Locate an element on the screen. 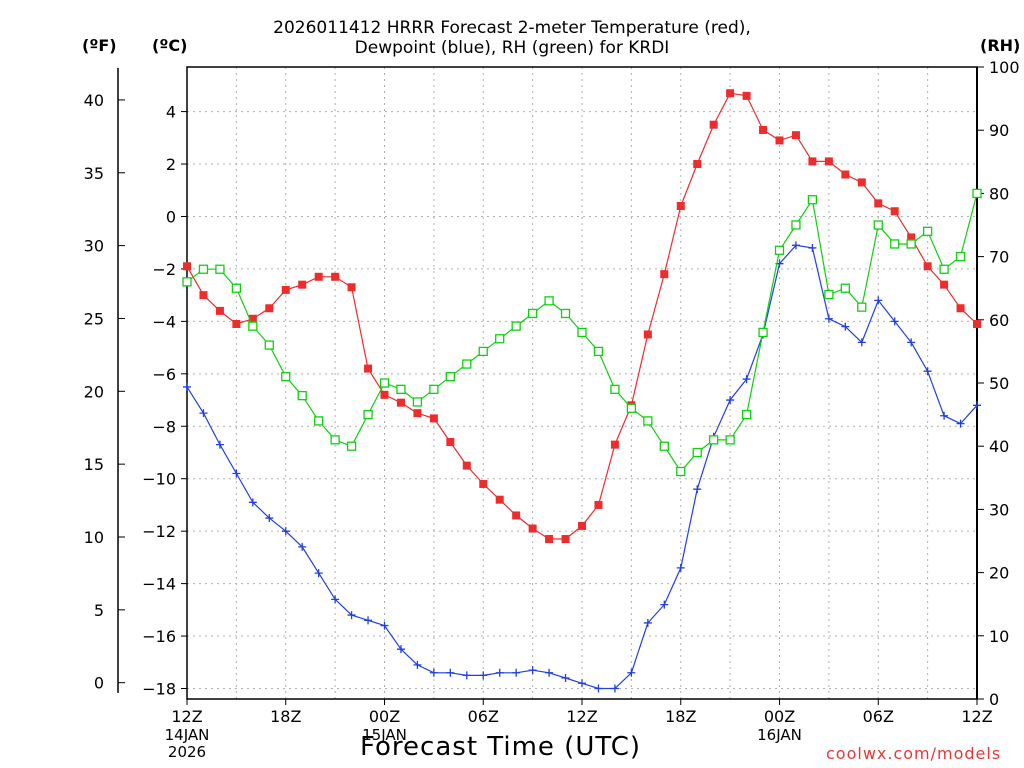  rh-axis-unit: (RH) is located at coordinates (1000, 45).